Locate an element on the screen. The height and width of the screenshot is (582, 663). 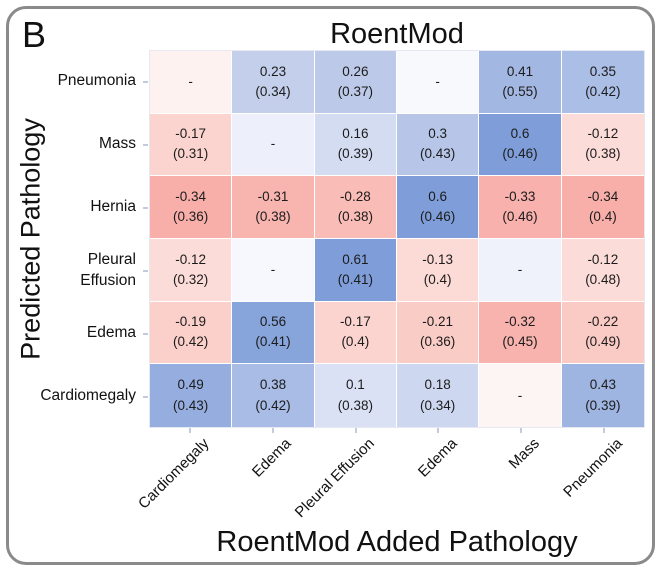
cell-value: 0.38 is located at coordinates (273, 385).